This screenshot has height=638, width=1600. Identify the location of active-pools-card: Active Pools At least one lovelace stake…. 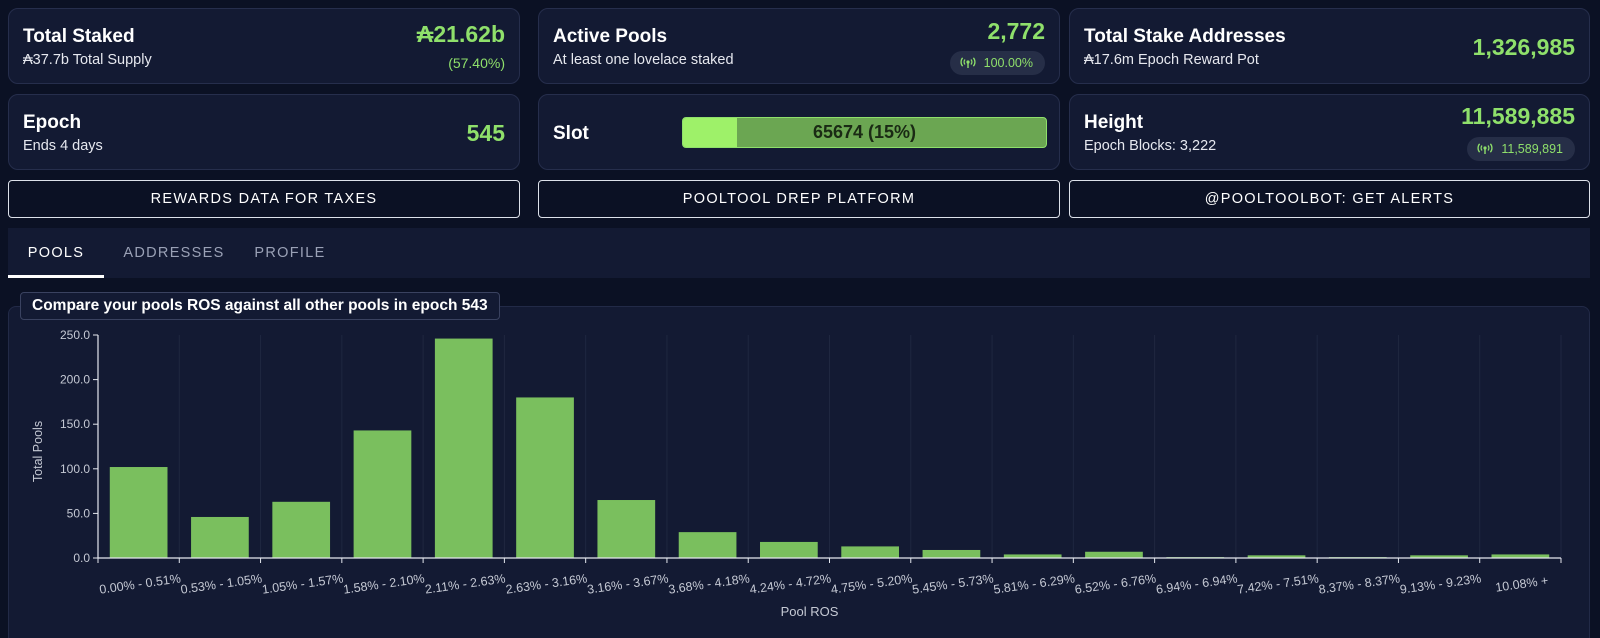
(799, 46).